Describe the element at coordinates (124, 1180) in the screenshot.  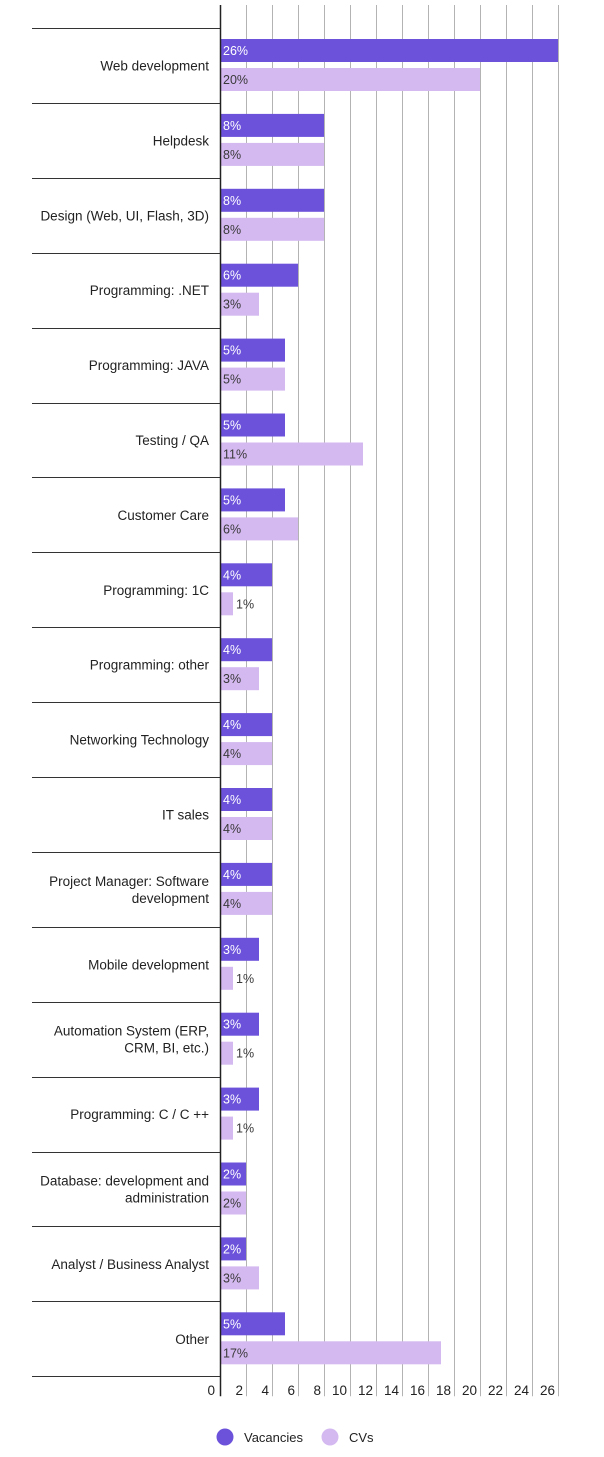
I see `category-label: Database: development and` at that location.